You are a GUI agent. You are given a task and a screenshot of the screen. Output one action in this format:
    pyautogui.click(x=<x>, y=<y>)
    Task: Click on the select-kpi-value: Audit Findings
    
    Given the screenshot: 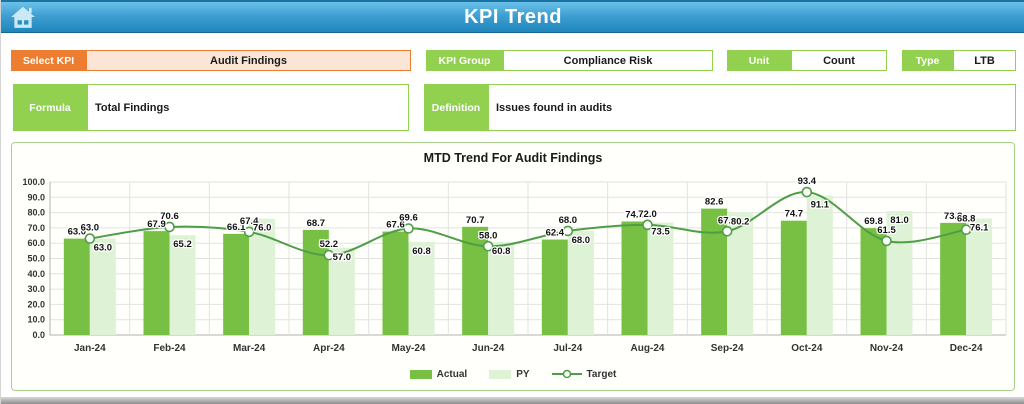 What is the action you would take?
    pyautogui.click(x=248, y=60)
    